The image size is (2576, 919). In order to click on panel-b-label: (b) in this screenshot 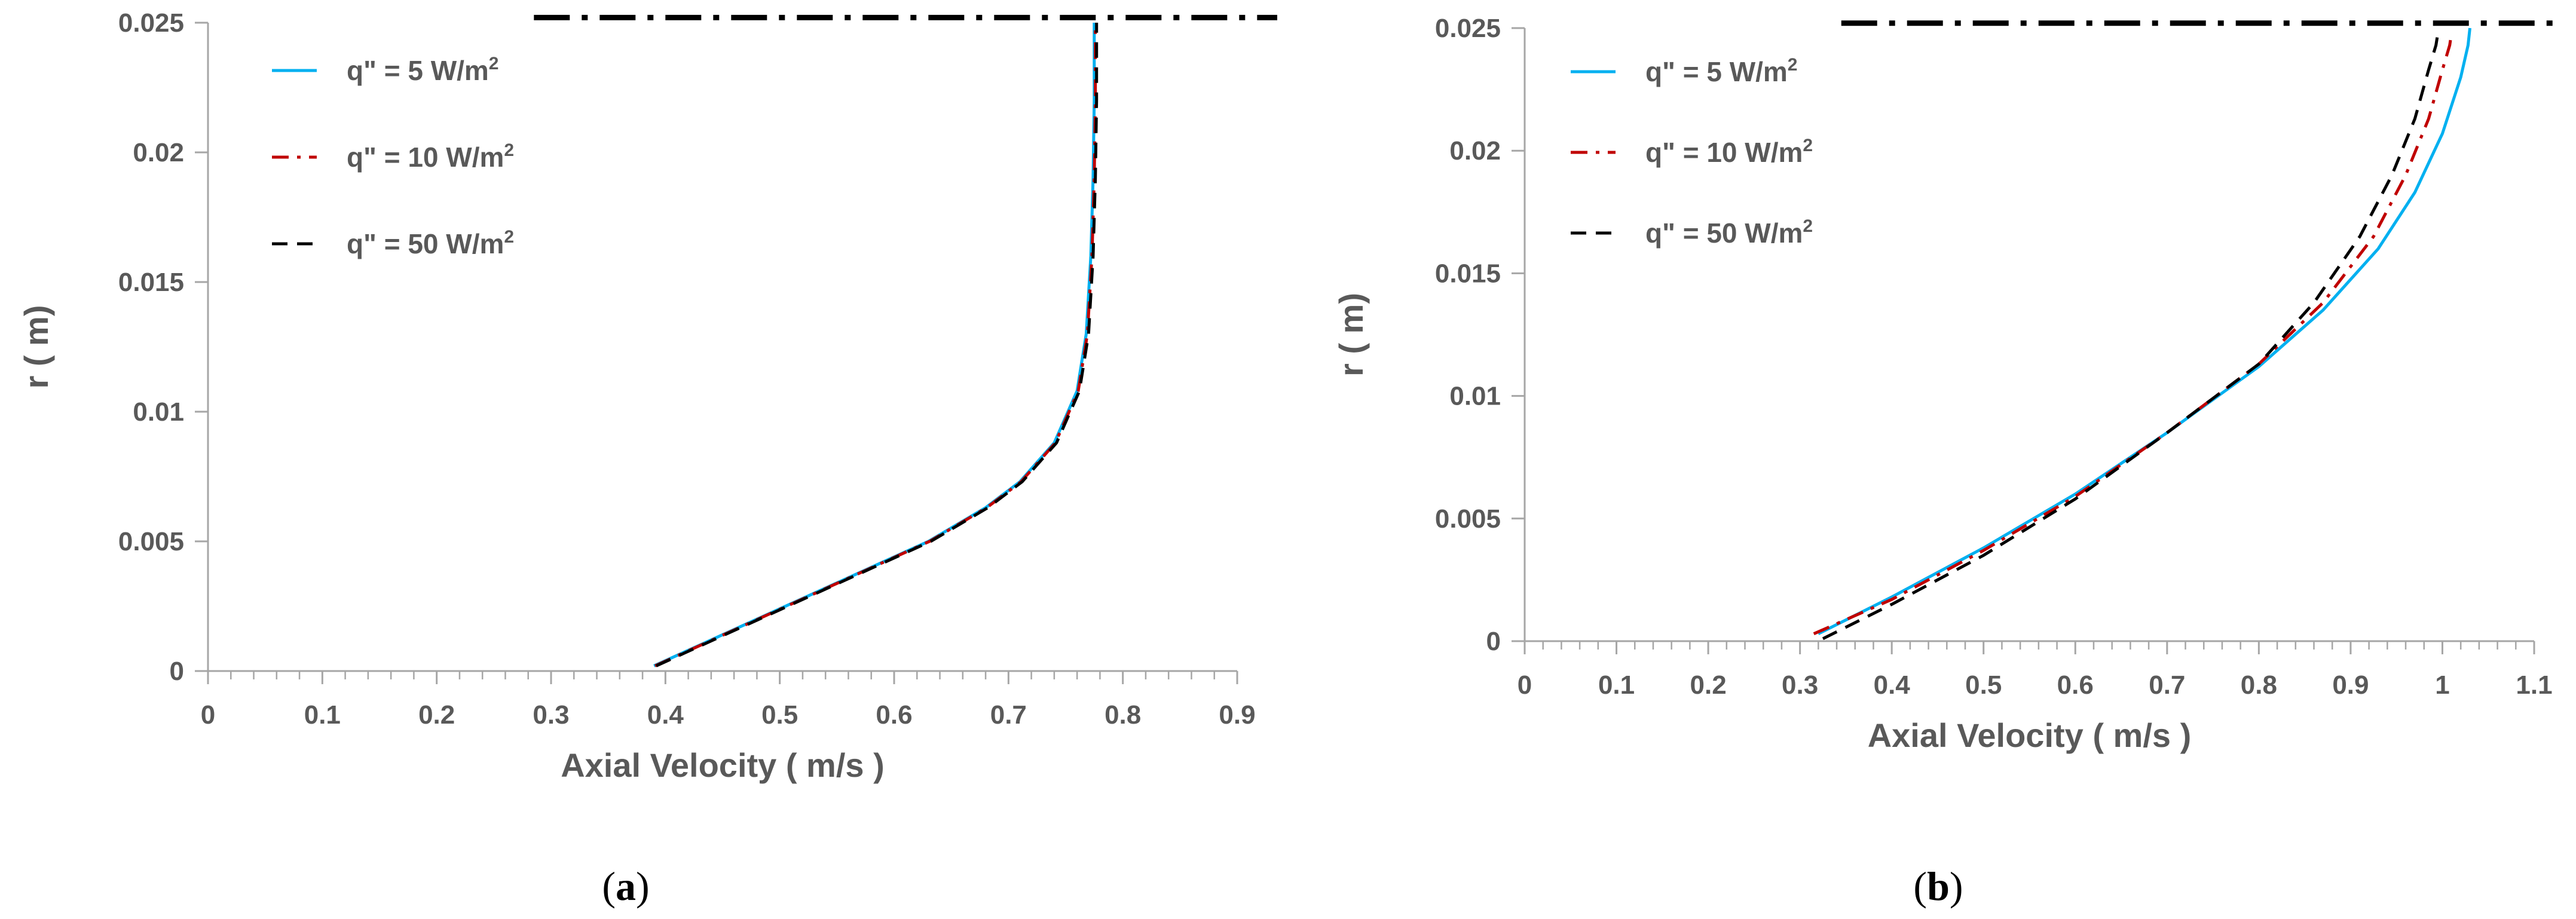, I will do `click(1938, 886)`.